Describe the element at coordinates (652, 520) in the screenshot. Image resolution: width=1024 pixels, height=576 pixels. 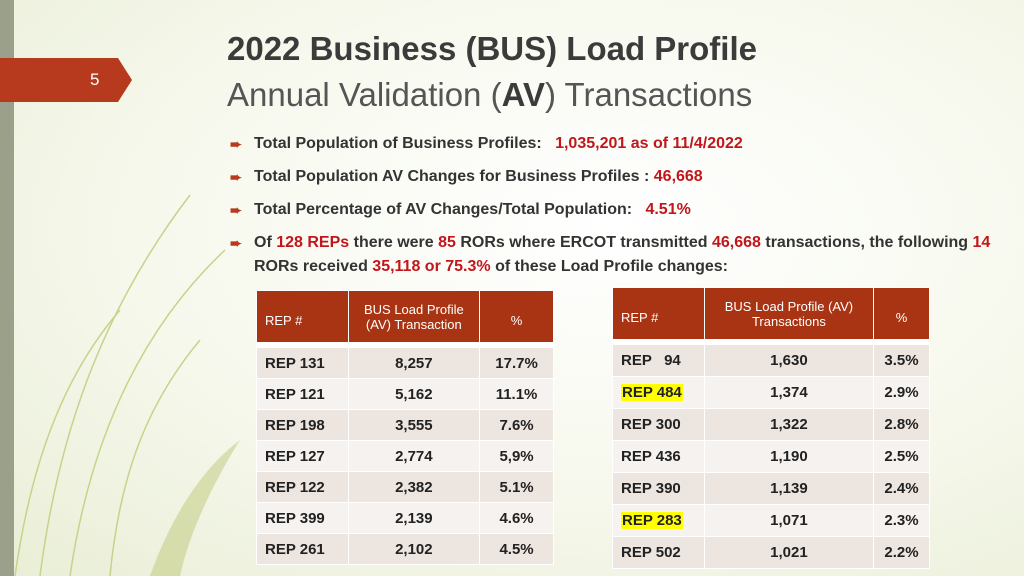
I see `highlighted-rep: REP 283` at that location.